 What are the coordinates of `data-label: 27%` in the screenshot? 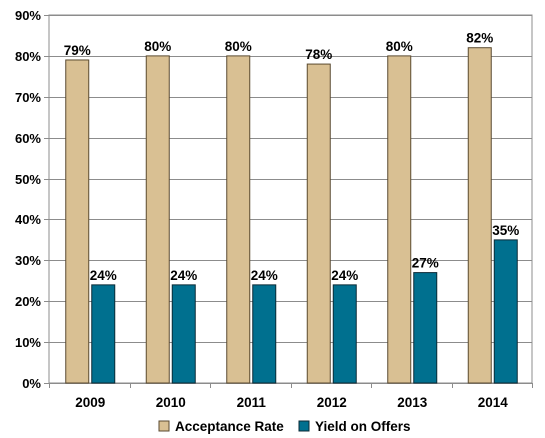 It's located at (425, 263).